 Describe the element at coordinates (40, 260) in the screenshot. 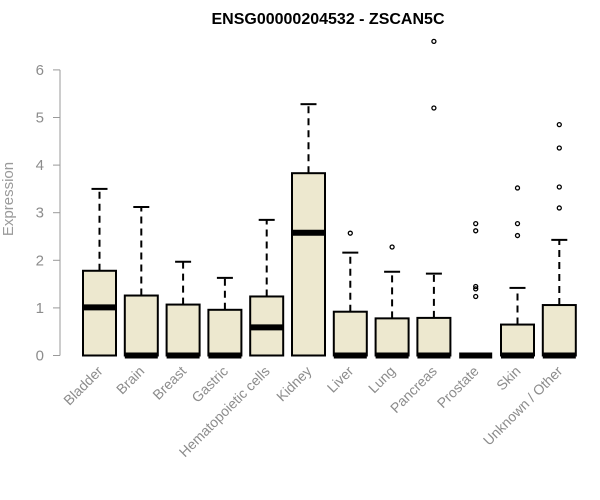

I see `y-tick-label: 2` at that location.